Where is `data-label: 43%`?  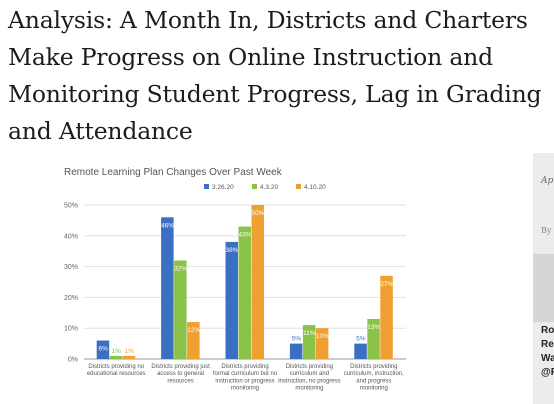
data-label: 43% is located at coordinates (244, 235).